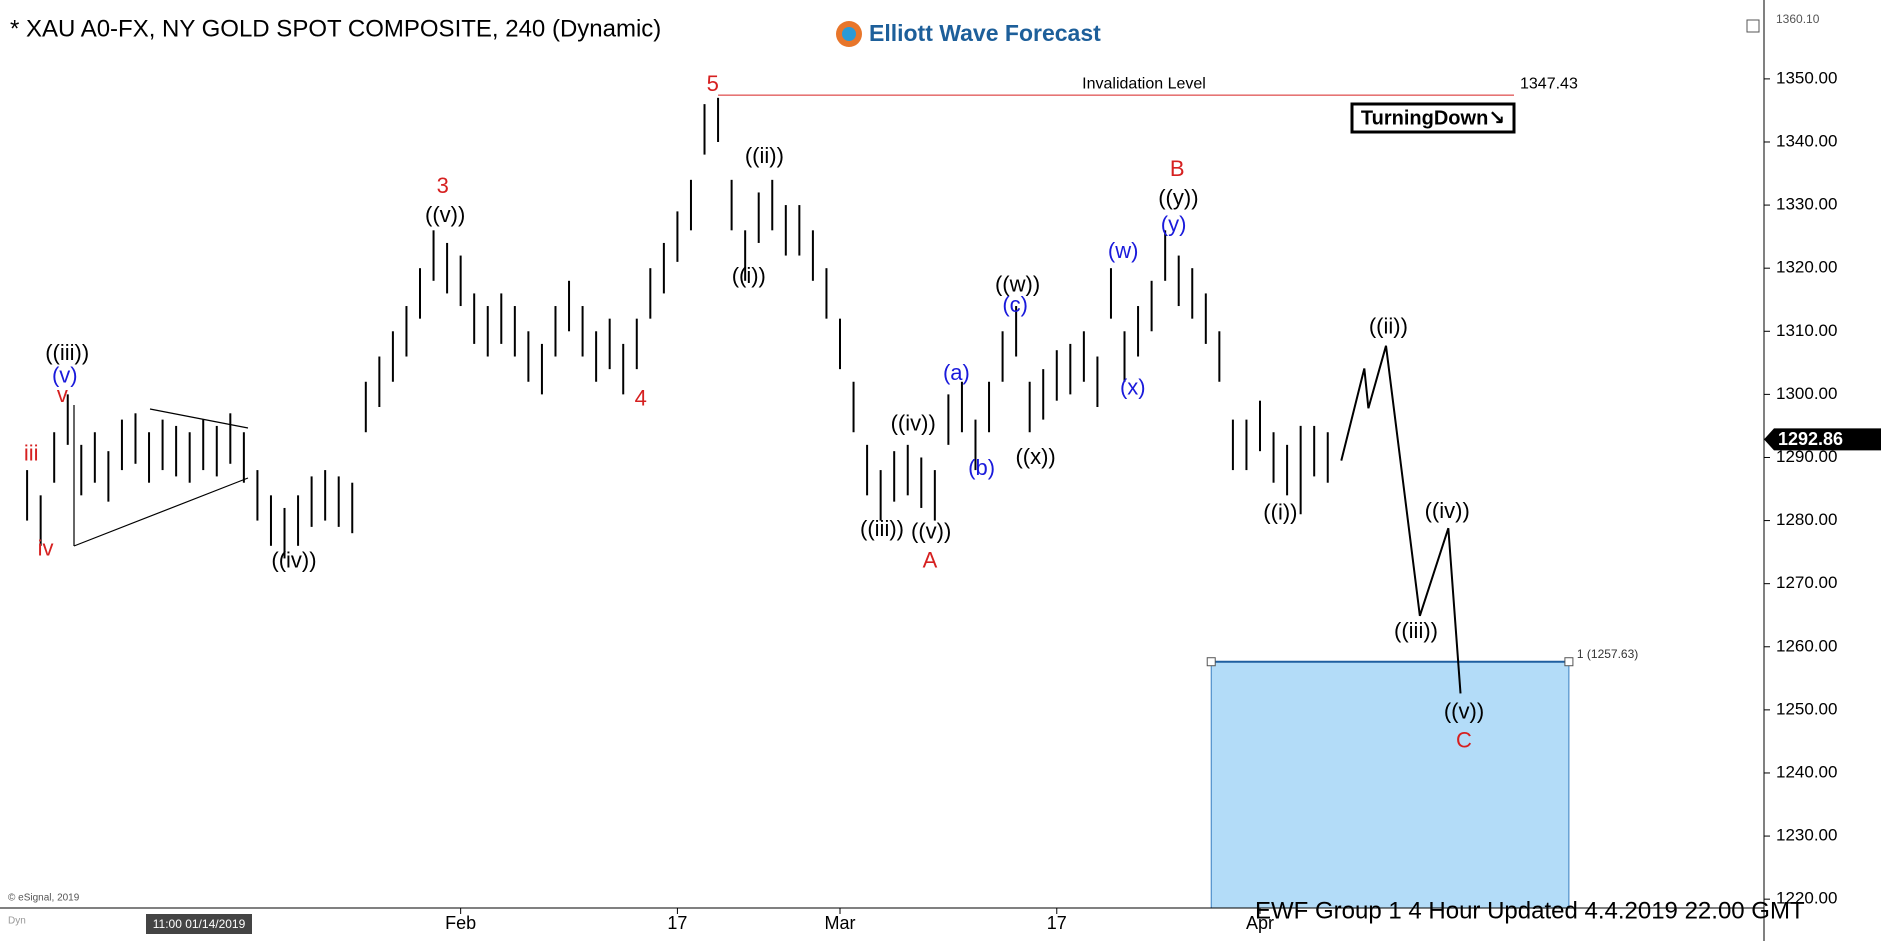 The width and height of the screenshot is (1881, 941). I want to click on y-tick-label: 1320.00, so click(1806, 267).